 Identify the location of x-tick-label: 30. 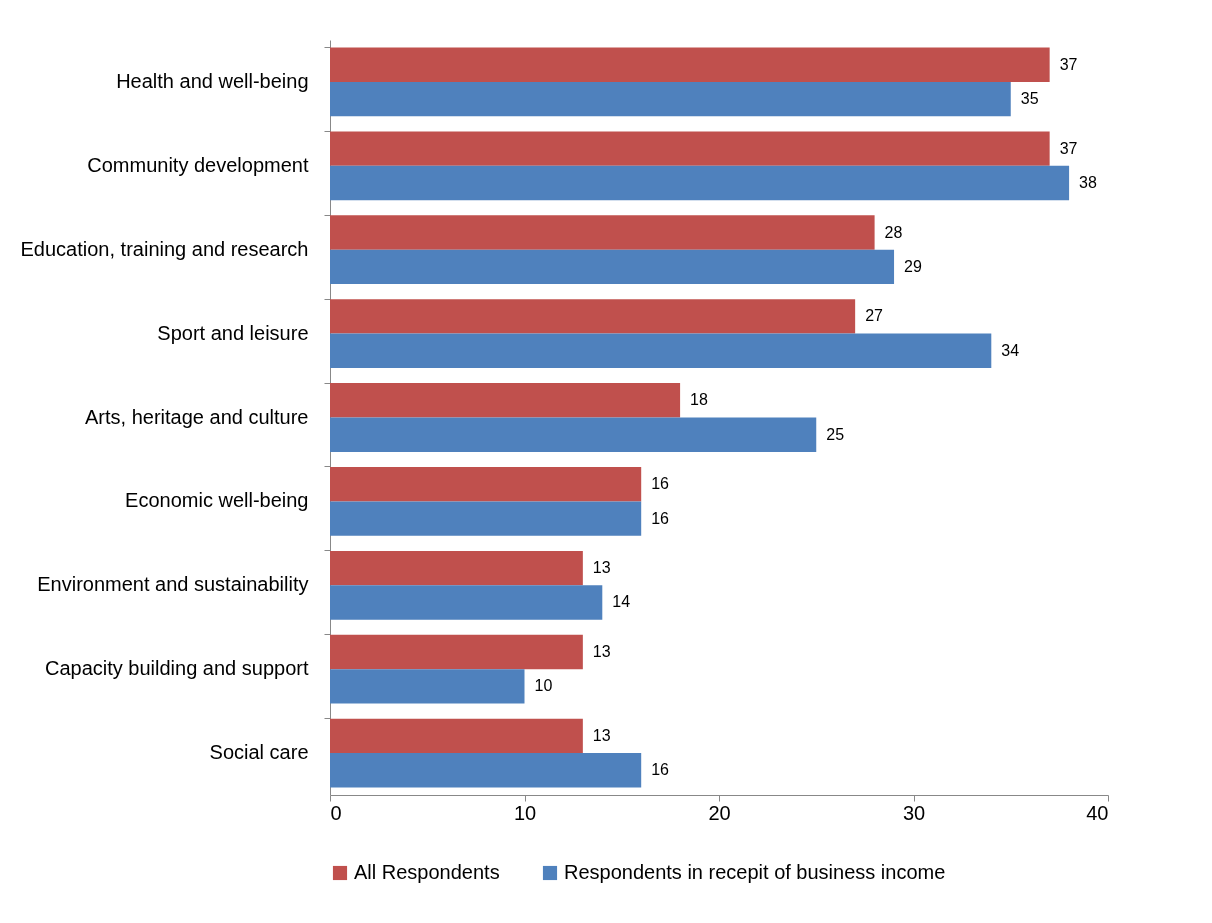
(914, 812).